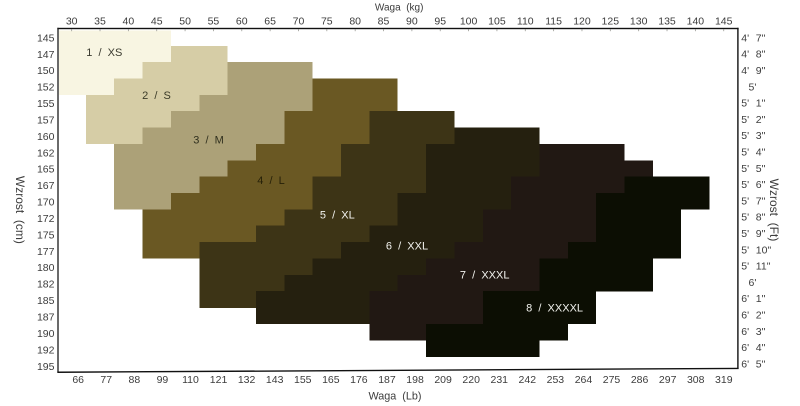 Image resolution: width=800 pixels, height=406 pixels. I want to click on svg-text: 100, so click(469, 22).